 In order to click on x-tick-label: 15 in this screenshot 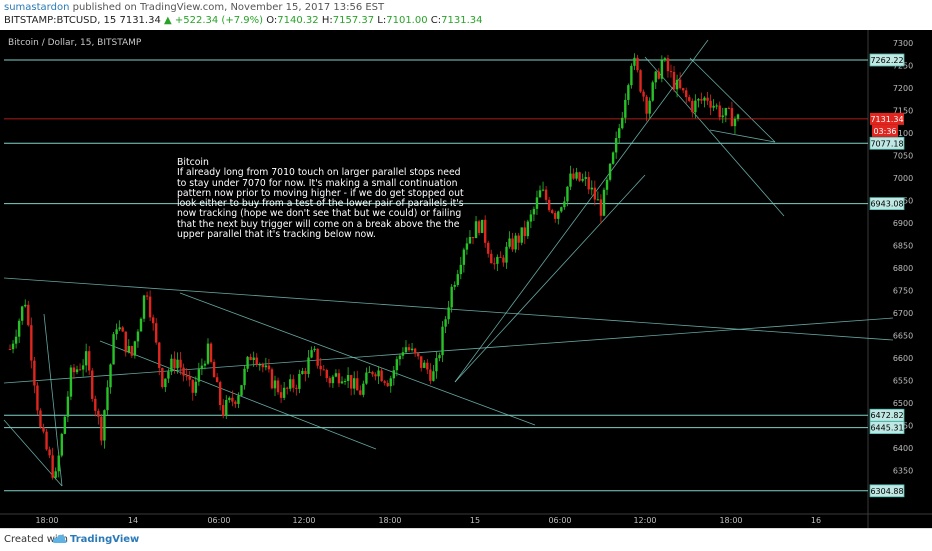, I will do `click(475, 520)`.